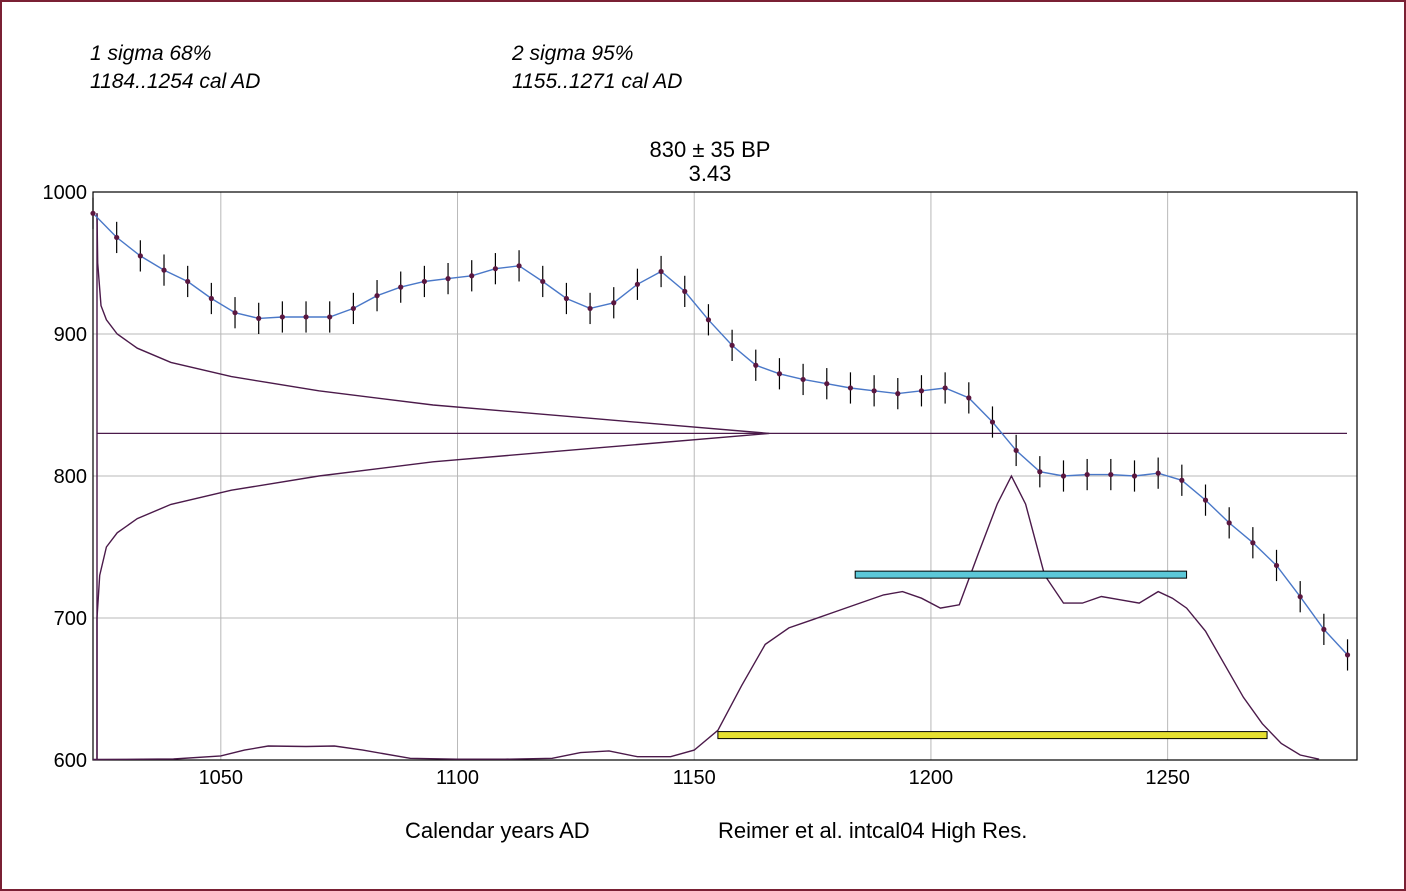 This screenshot has height=891, width=1406. Describe the element at coordinates (1021, 574) in the screenshot. I see `sigma1-range-bar` at that location.